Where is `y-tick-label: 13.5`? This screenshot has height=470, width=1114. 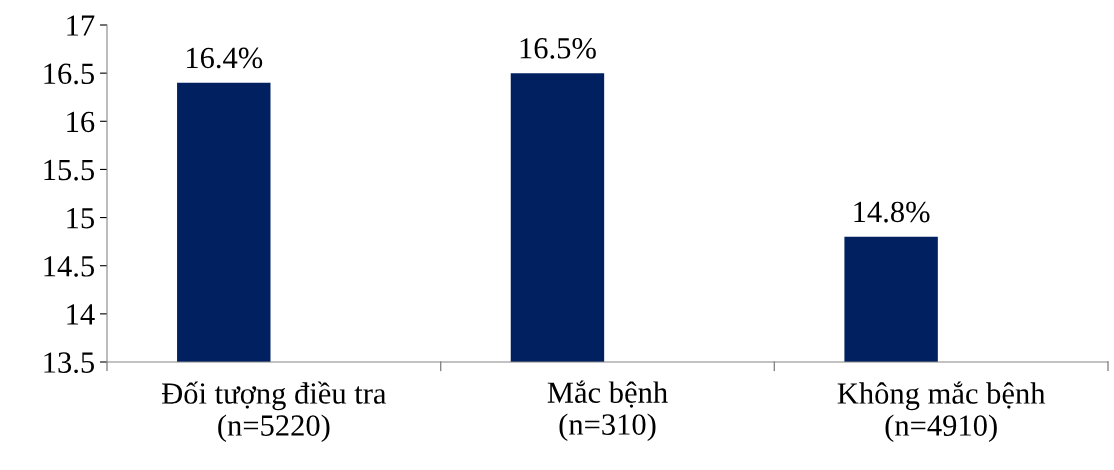
y-tick-label: 13.5 is located at coordinates (69, 363).